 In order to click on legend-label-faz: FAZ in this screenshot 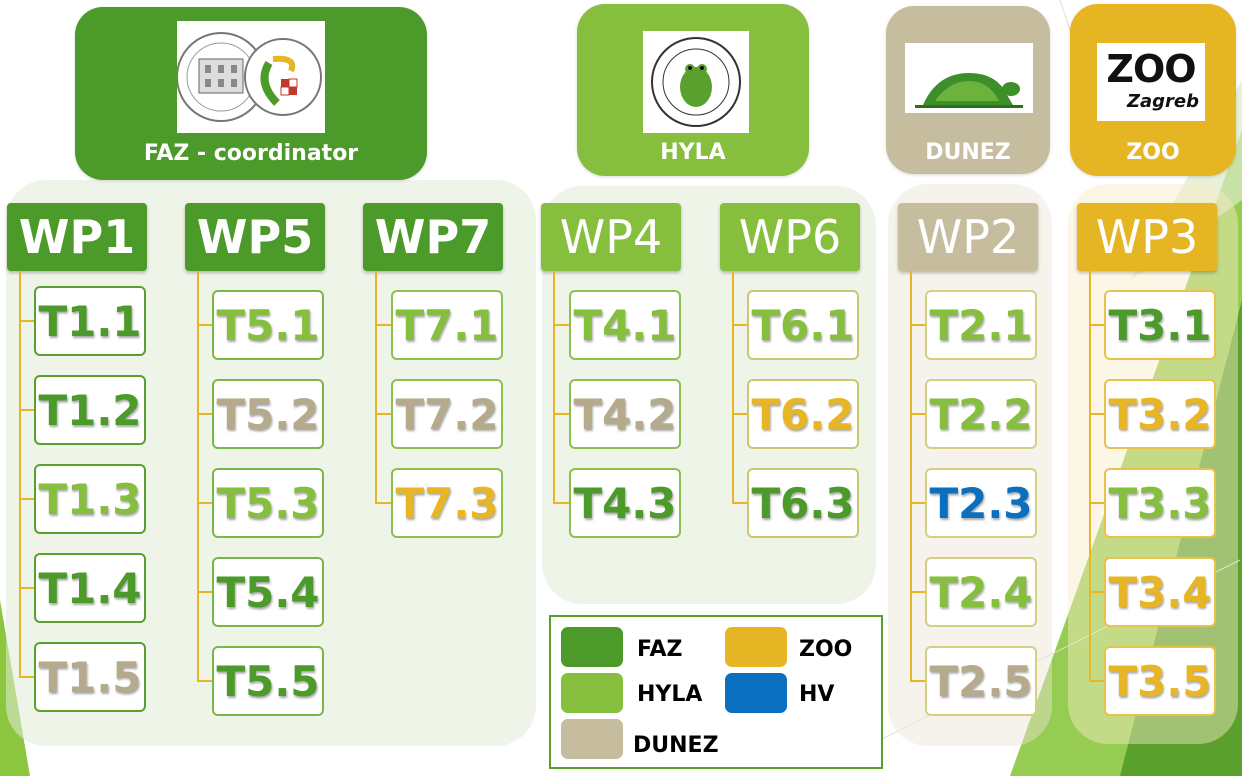, I will do `click(660, 649)`.